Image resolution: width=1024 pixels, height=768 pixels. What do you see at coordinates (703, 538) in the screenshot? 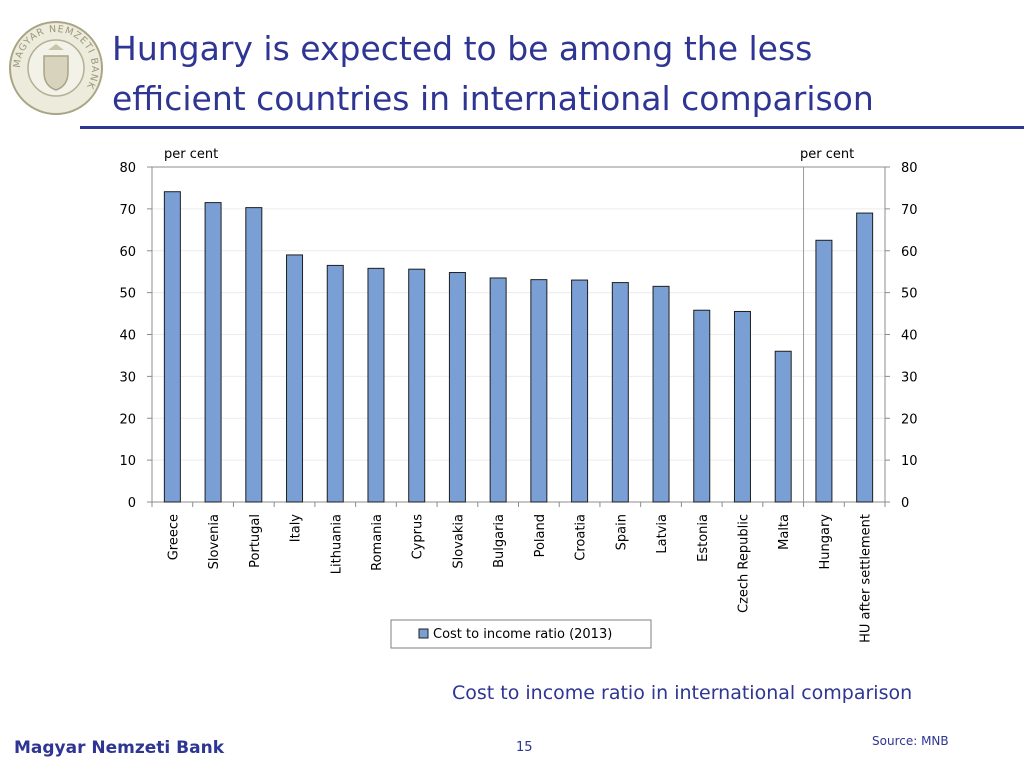
I see `x-tick-label: Estonia` at bounding box center [703, 538].